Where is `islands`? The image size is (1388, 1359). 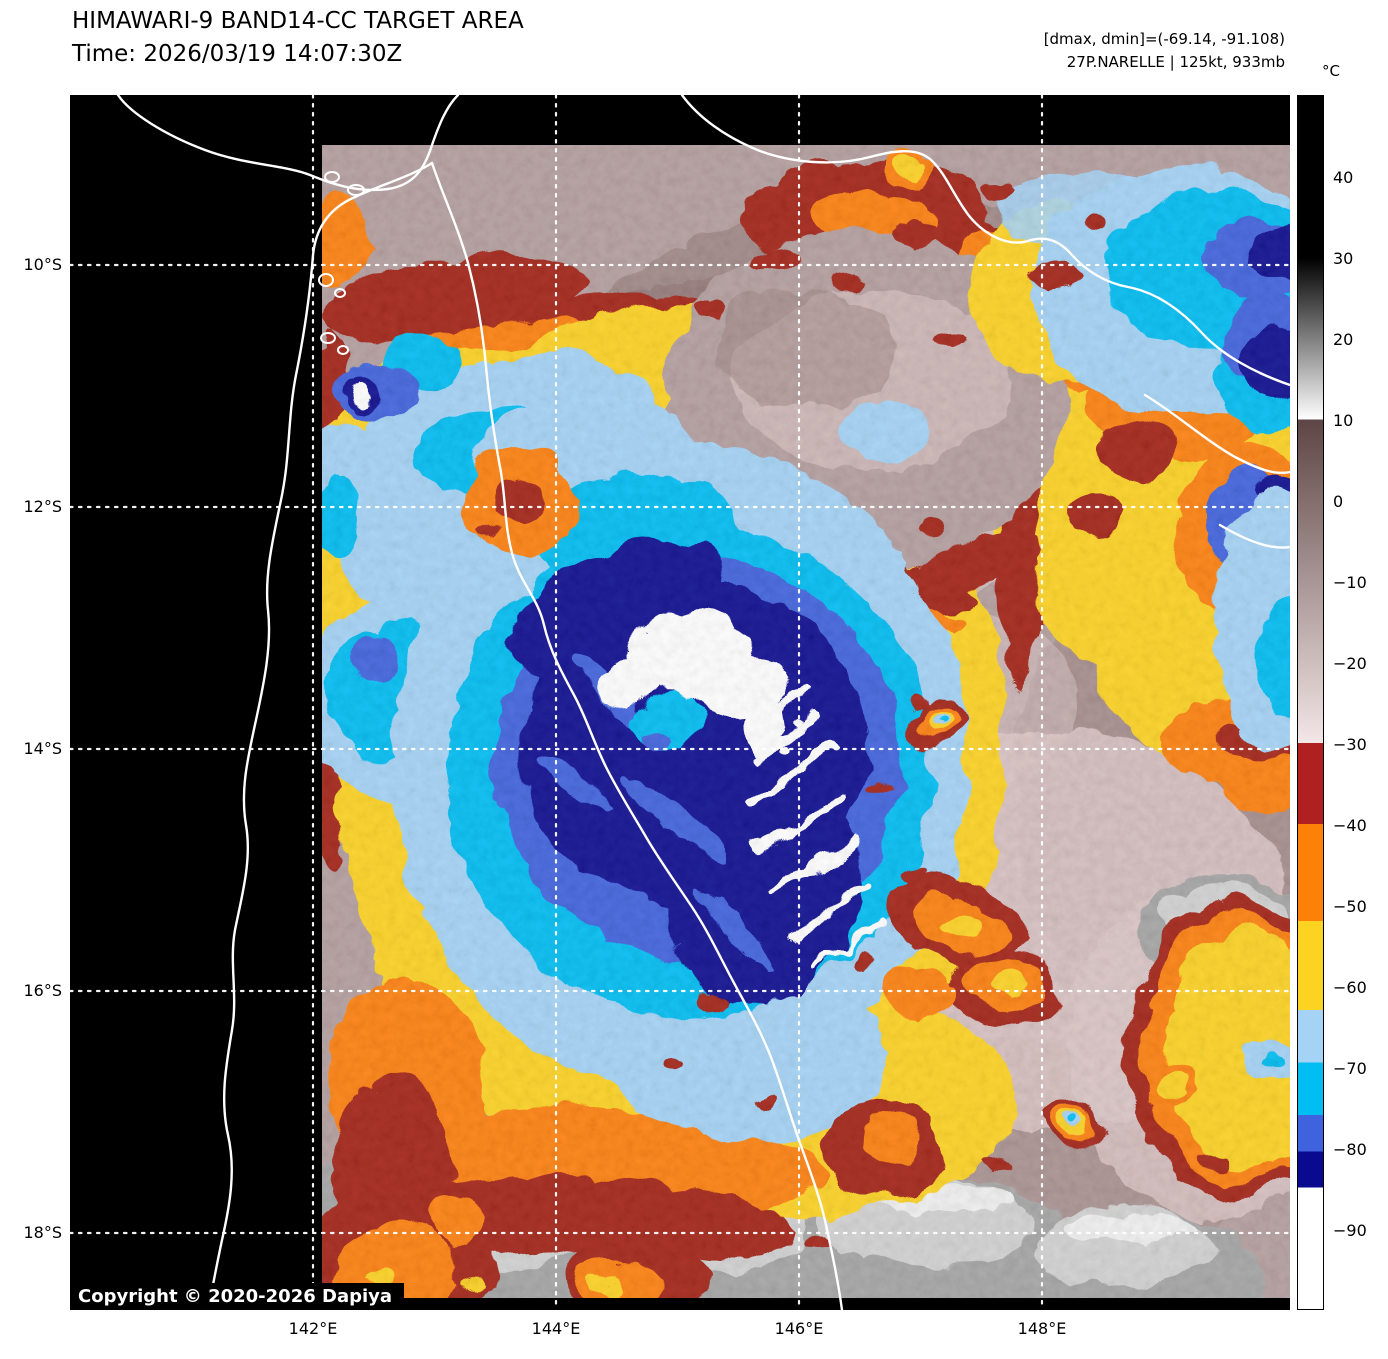
islands is located at coordinates (341, 263).